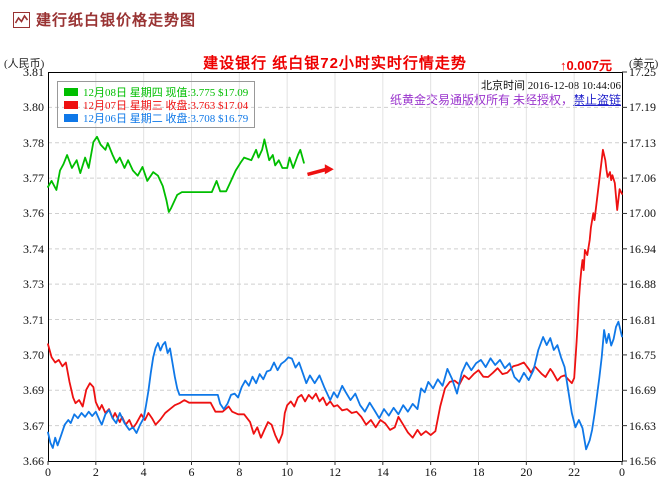 The width and height of the screenshot is (669, 485). Describe the element at coordinates (143, 472) in the screenshot. I see `x-axis-label: 4` at that location.